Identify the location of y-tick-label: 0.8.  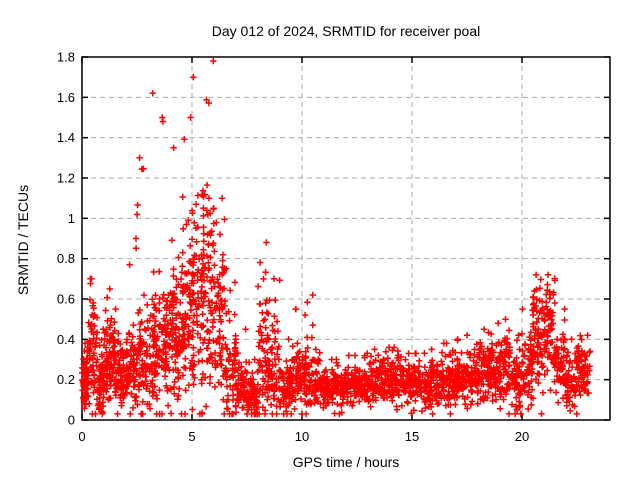
(66, 258).